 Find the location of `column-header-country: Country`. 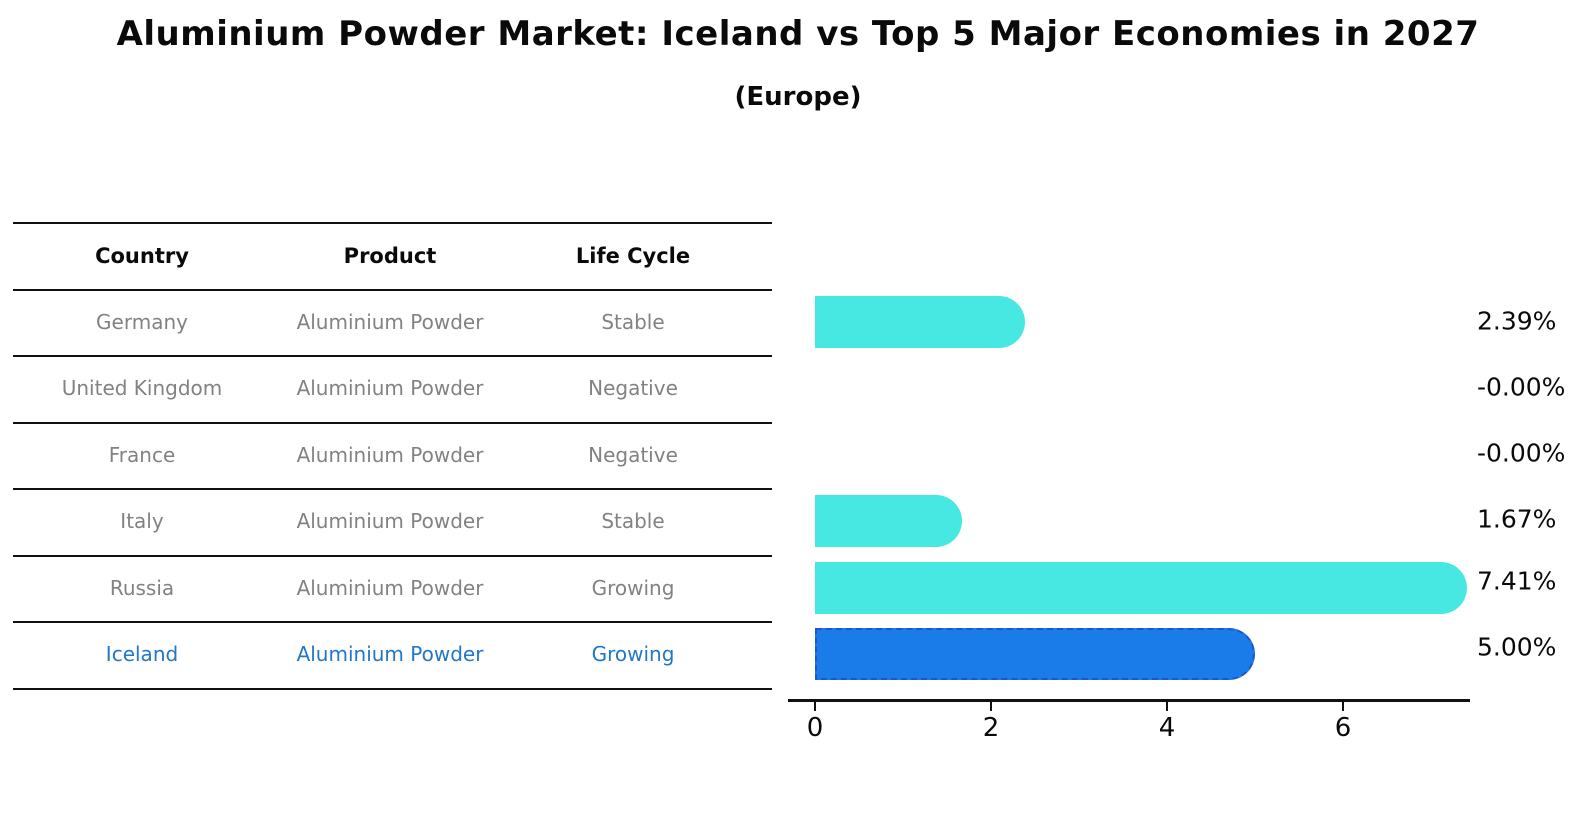

column-header-country: Country is located at coordinates (142, 256).